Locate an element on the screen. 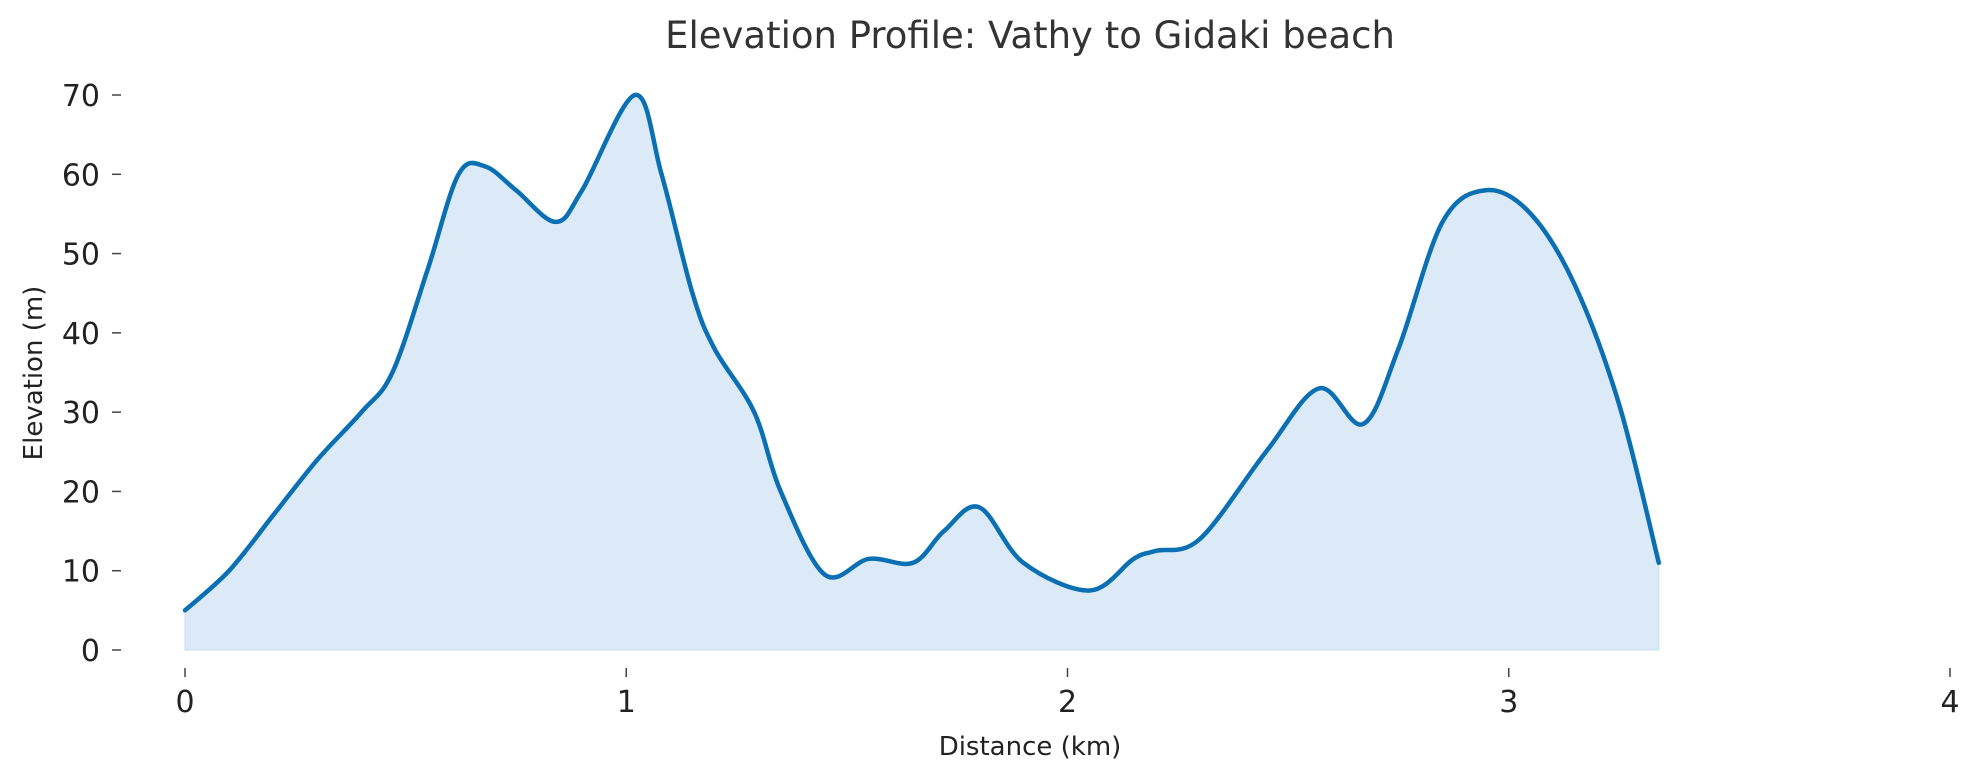 Image resolution: width=1979 pixels, height=780 pixels. x-tick-label: 4 is located at coordinates (1949, 702).